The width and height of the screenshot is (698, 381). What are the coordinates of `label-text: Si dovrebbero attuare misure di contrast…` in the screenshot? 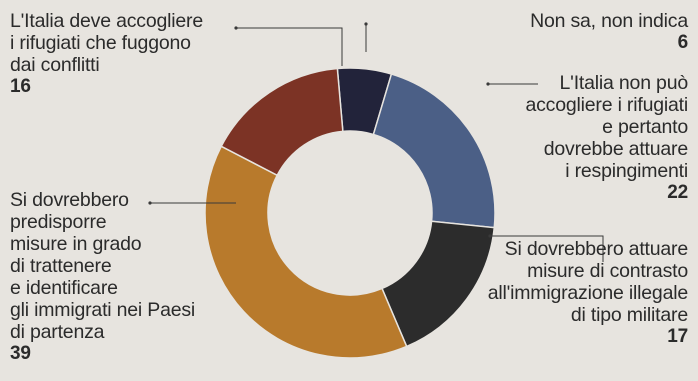 It's located at (588, 282).